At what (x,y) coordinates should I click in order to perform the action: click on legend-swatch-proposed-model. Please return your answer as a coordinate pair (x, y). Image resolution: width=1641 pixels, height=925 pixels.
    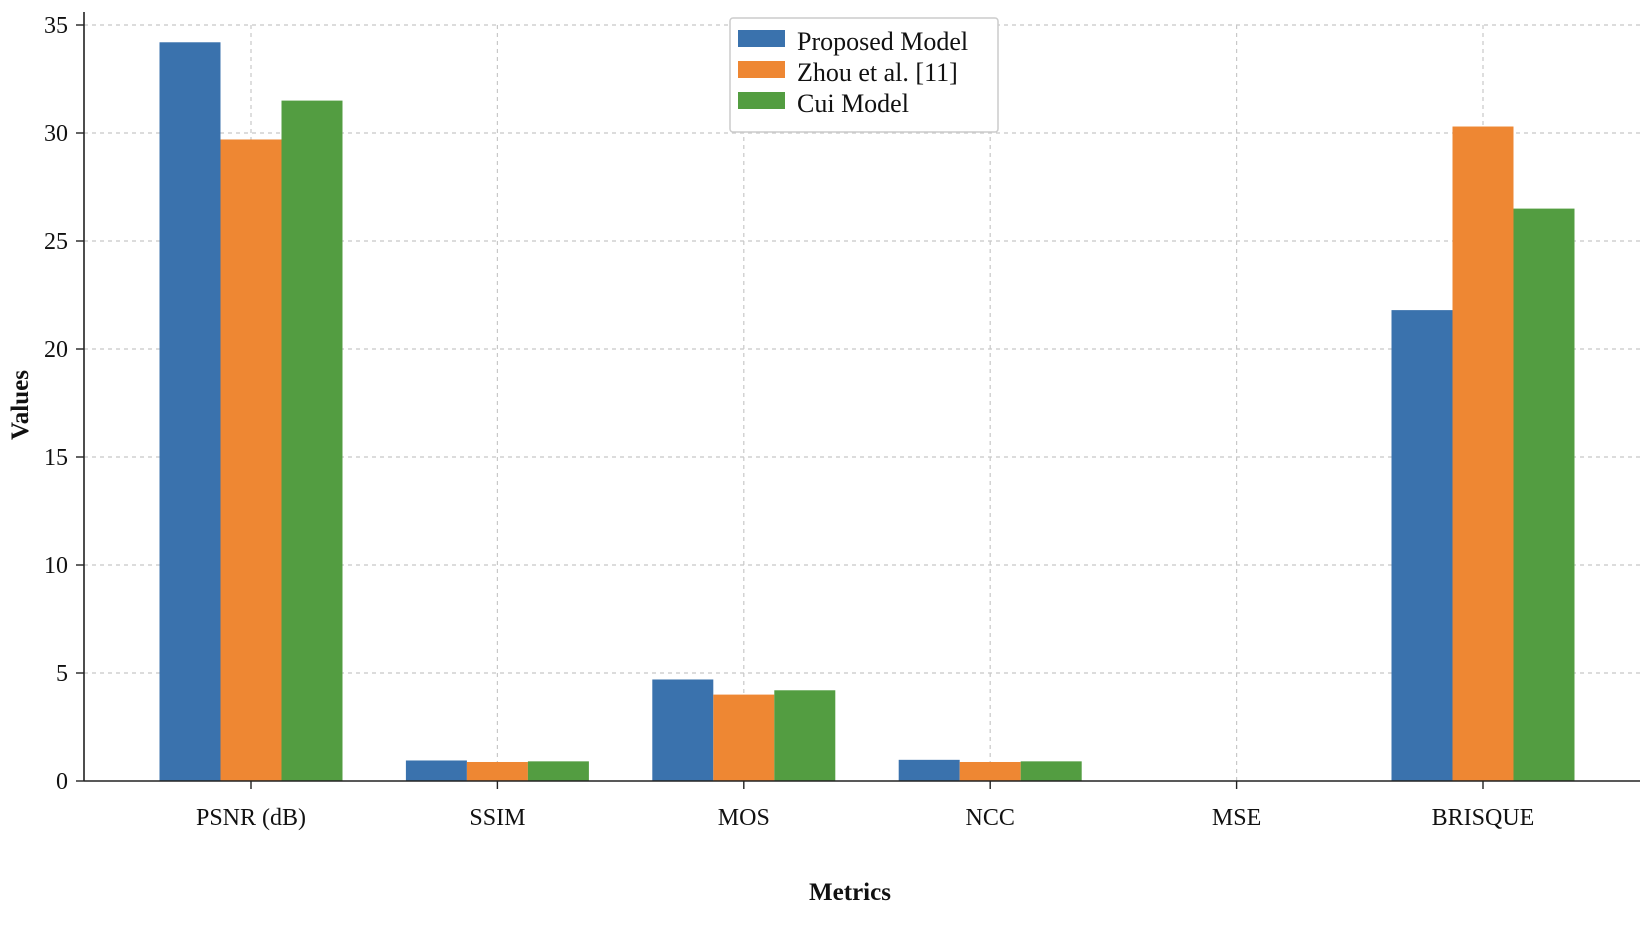
    Looking at the image, I should click on (761, 38).